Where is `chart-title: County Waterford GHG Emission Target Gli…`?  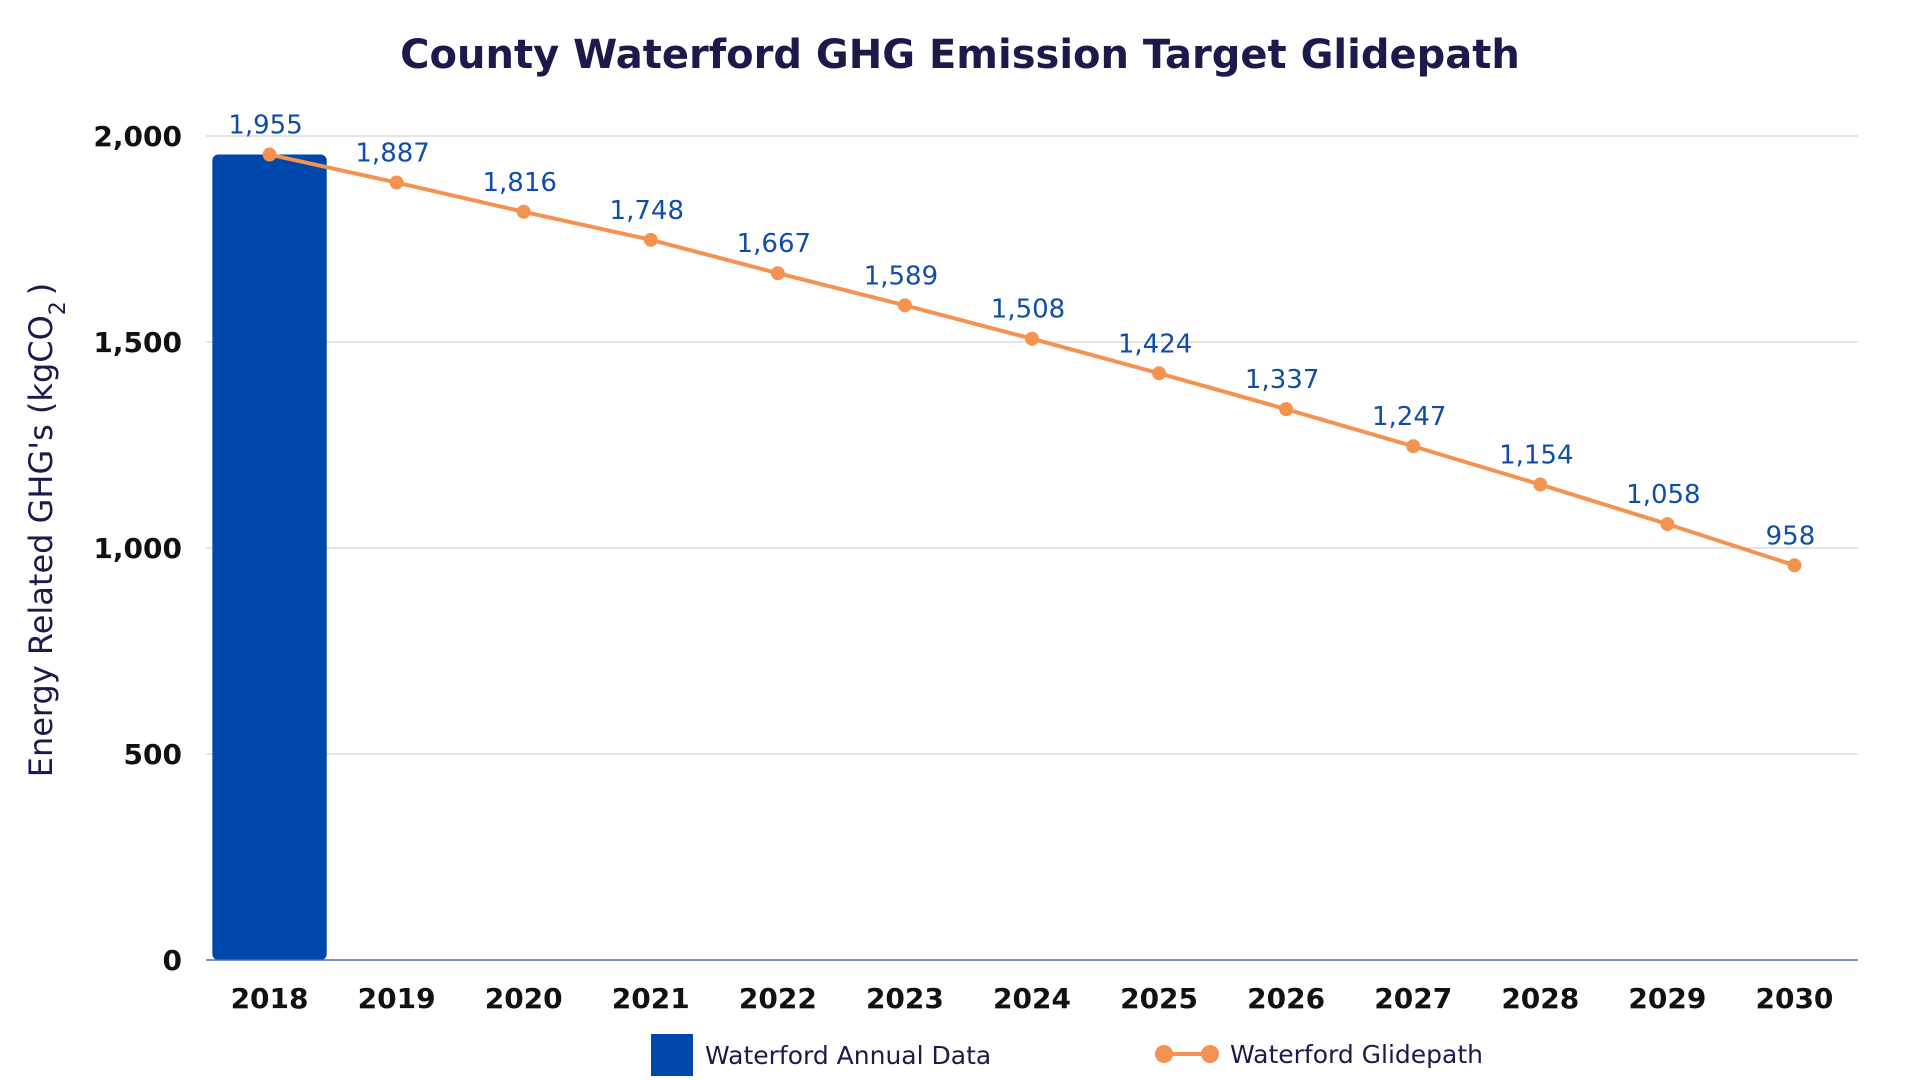
chart-title: County Waterford GHG Emission Target Gli… is located at coordinates (960, 55).